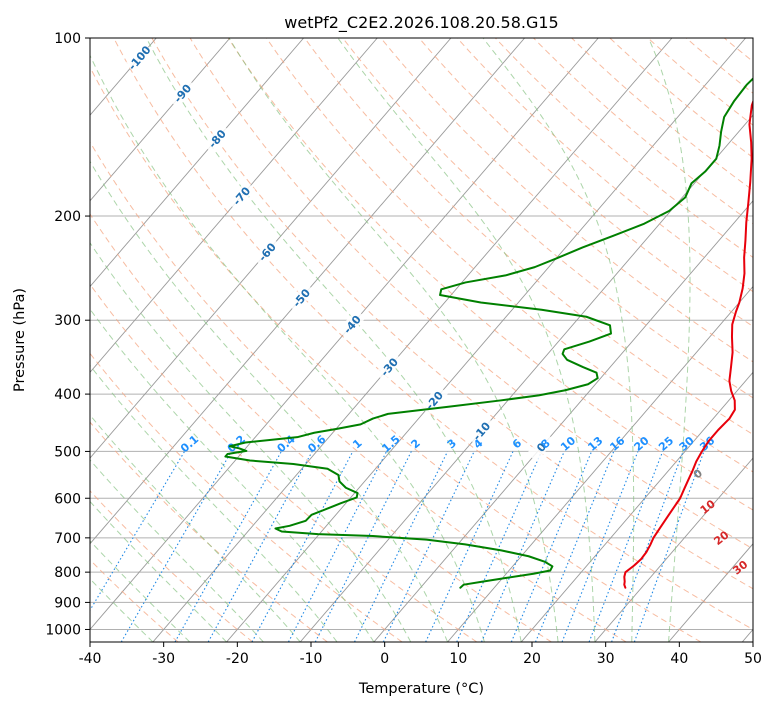 The width and height of the screenshot is (775, 708). I want to click on isotherm-label-group: -90, so click(182, 93).